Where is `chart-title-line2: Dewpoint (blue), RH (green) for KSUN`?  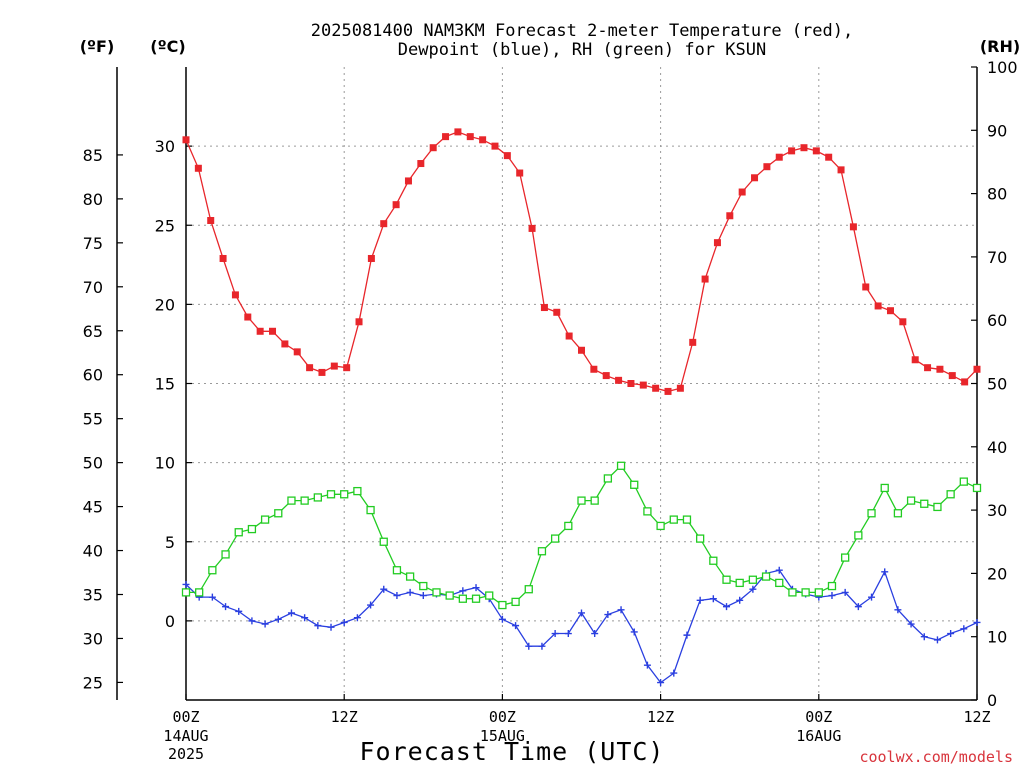
chart-title-line2: Dewpoint (blue), RH (green) for KSUN is located at coordinates (582, 50).